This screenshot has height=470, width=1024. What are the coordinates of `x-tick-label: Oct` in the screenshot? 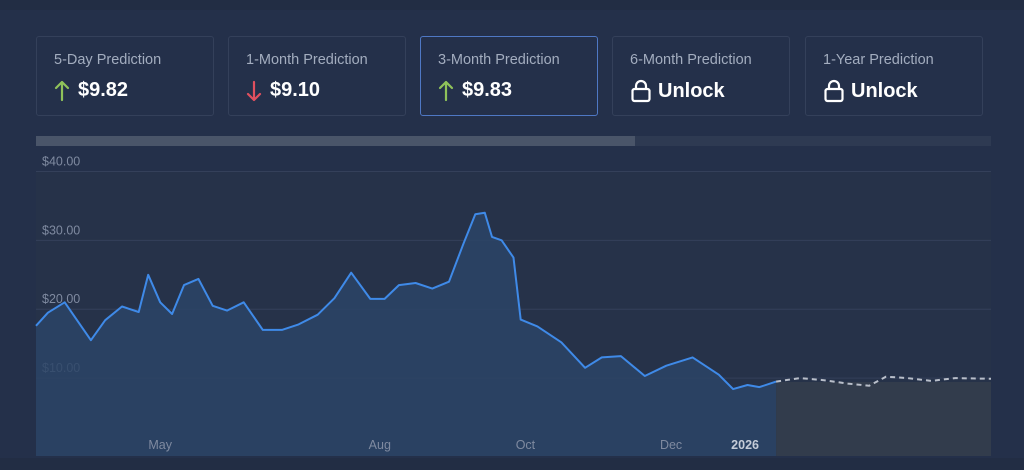 It's located at (526, 445).